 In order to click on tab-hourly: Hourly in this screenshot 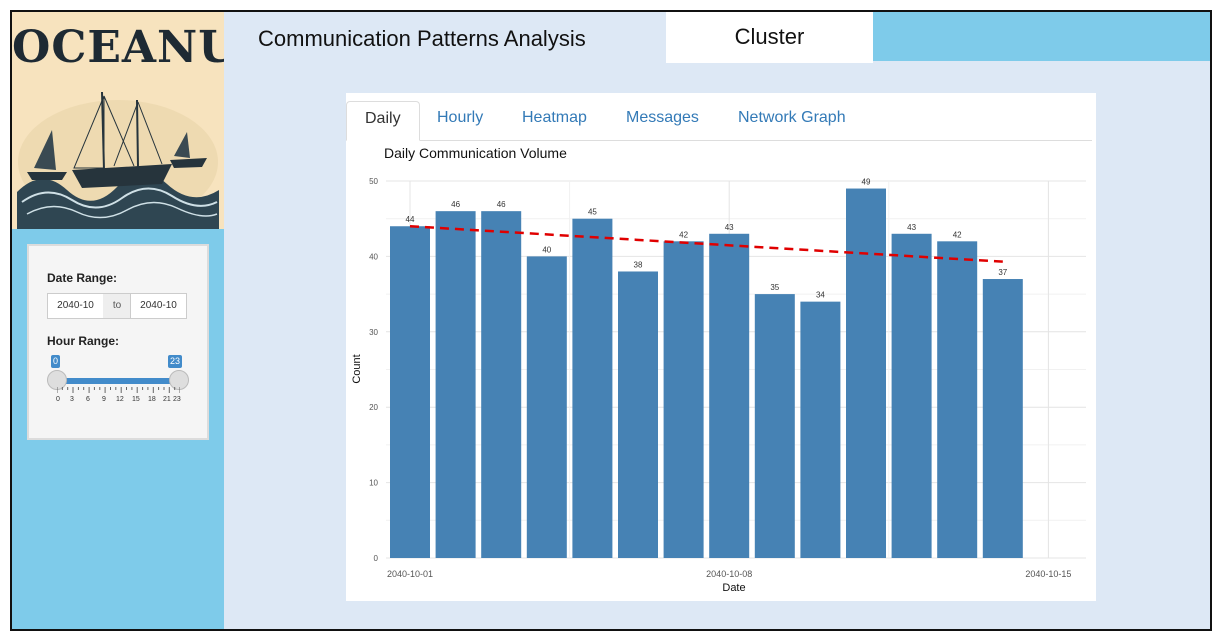, I will do `click(460, 117)`.